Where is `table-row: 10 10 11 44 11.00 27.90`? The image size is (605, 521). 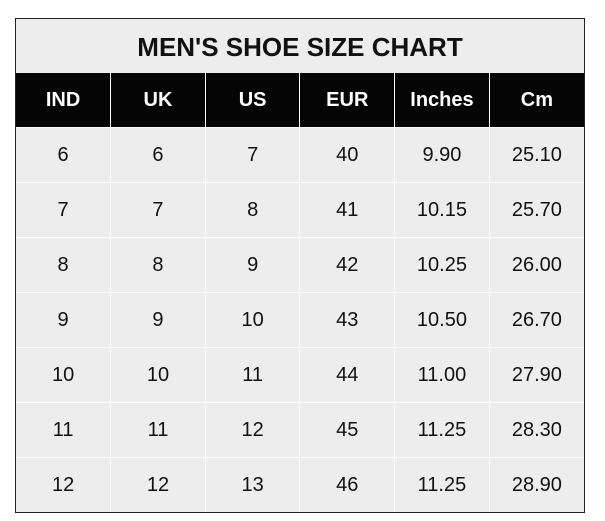
table-row: 10 10 11 44 11.00 27.90 is located at coordinates (300, 375).